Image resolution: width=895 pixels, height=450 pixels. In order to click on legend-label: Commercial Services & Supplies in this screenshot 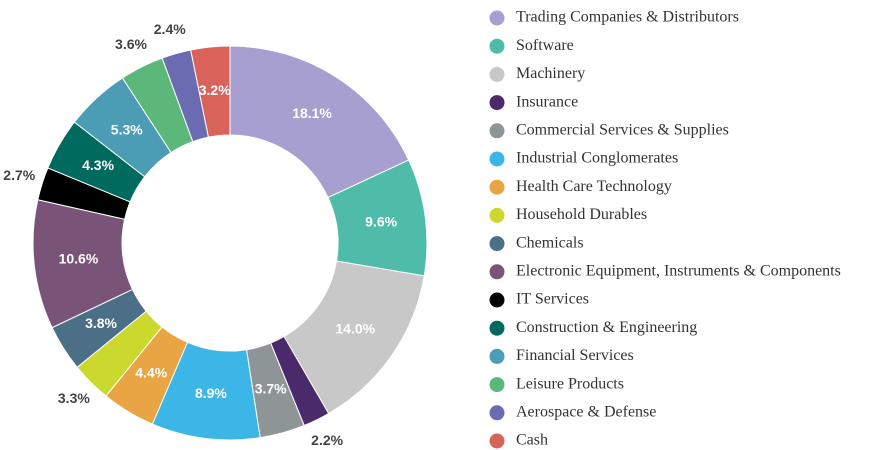, I will do `click(622, 129)`.